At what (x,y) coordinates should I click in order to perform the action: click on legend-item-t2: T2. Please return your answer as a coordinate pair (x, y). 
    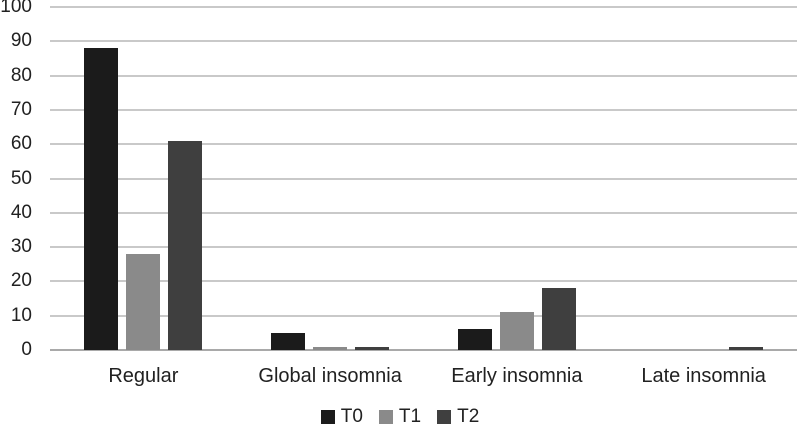
    Looking at the image, I should click on (458, 417).